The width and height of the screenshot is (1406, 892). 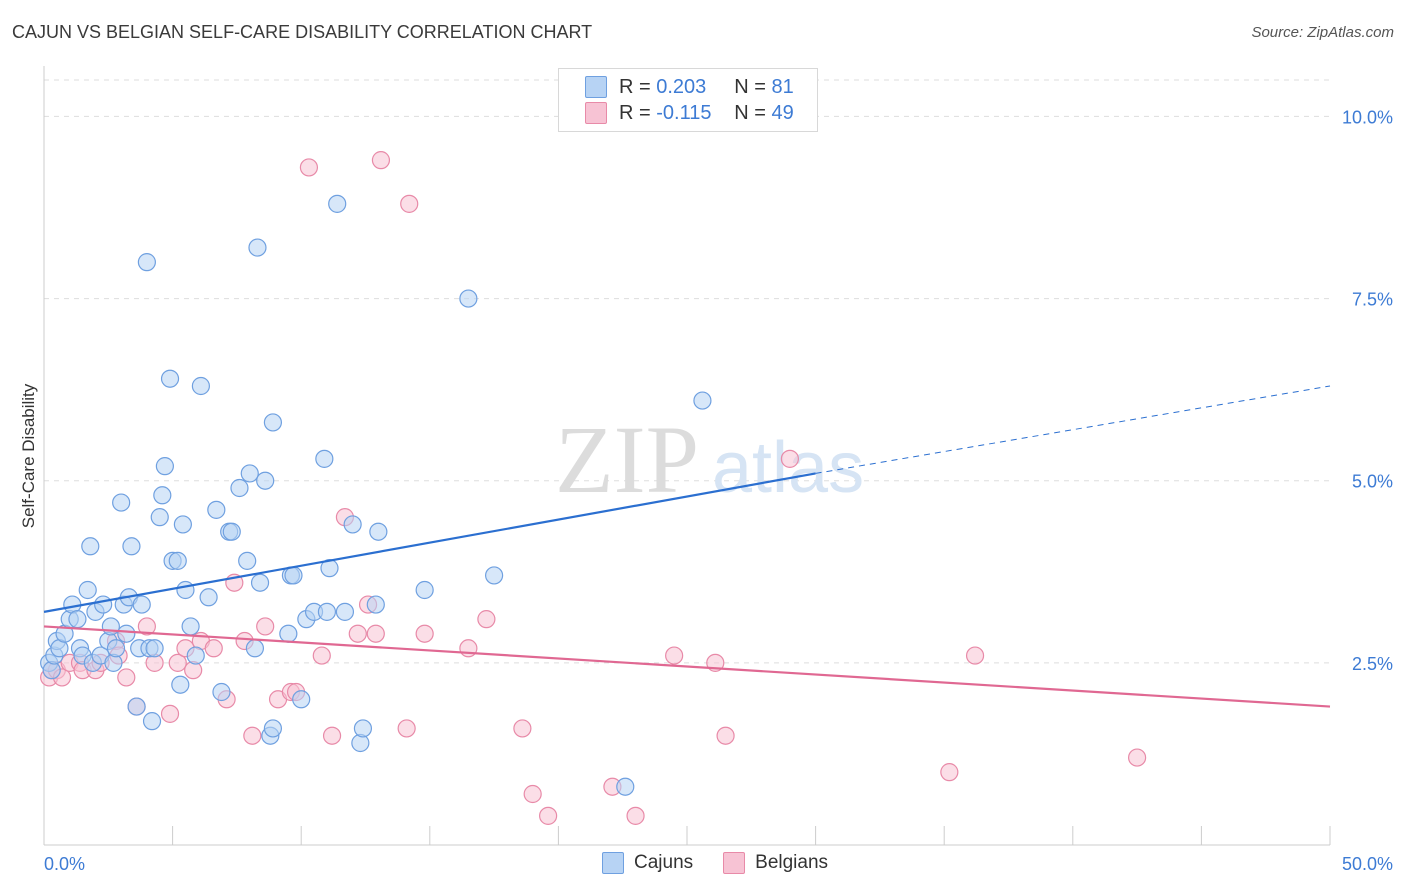 What do you see at coordinates (613, 863) in the screenshot?
I see `cajuns-legend-swatch` at bounding box center [613, 863].